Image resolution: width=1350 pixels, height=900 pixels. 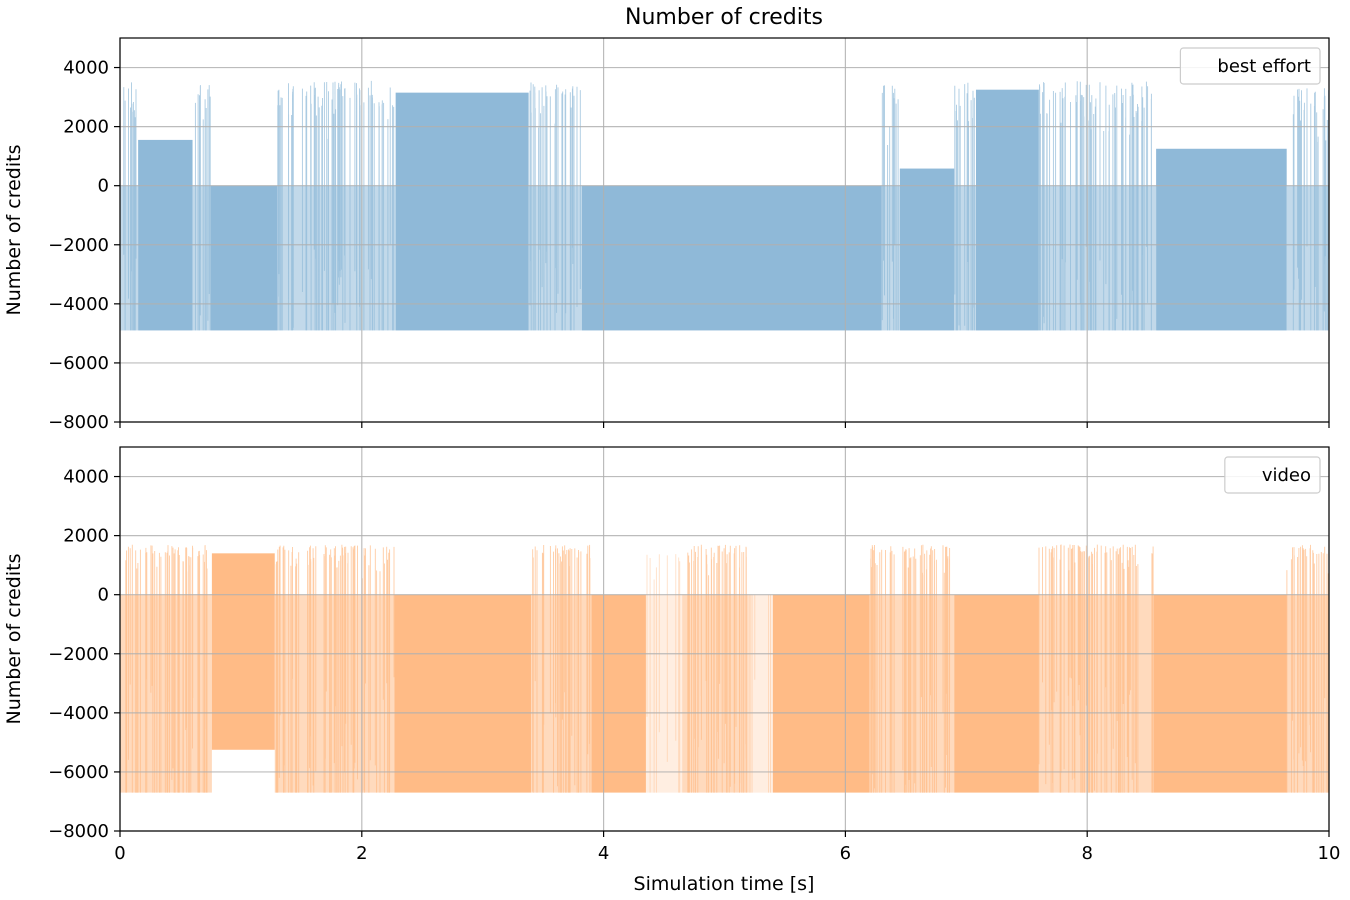 I want to click on legend-1: video, so click(x=1272, y=475).